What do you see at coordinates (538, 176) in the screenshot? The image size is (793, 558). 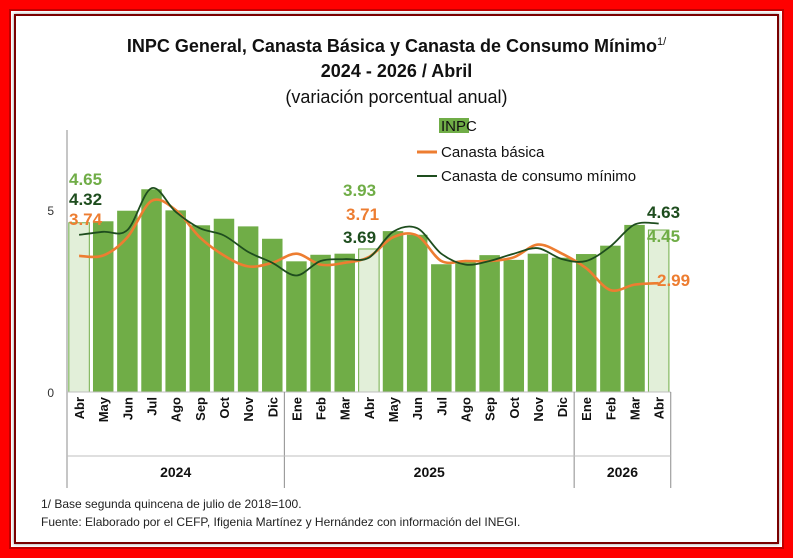 I see `legend-label-minimo: Canasta de consumo mínimo` at bounding box center [538, 176].